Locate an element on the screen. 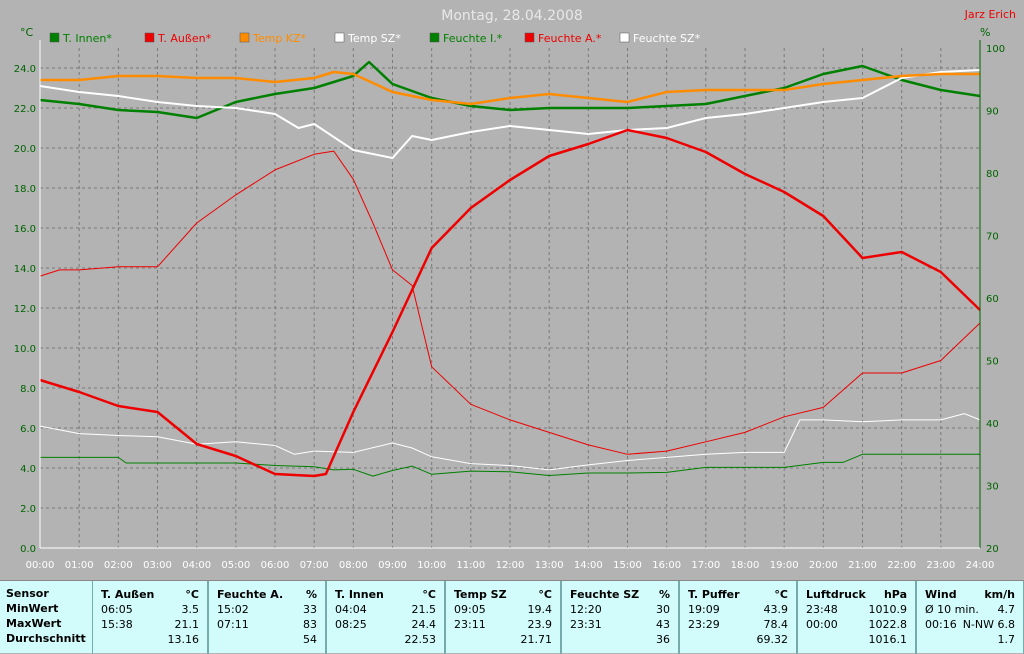 The image size is (1024, 654). x-tick-label: 06:00 is located at coordinates (275, 565).